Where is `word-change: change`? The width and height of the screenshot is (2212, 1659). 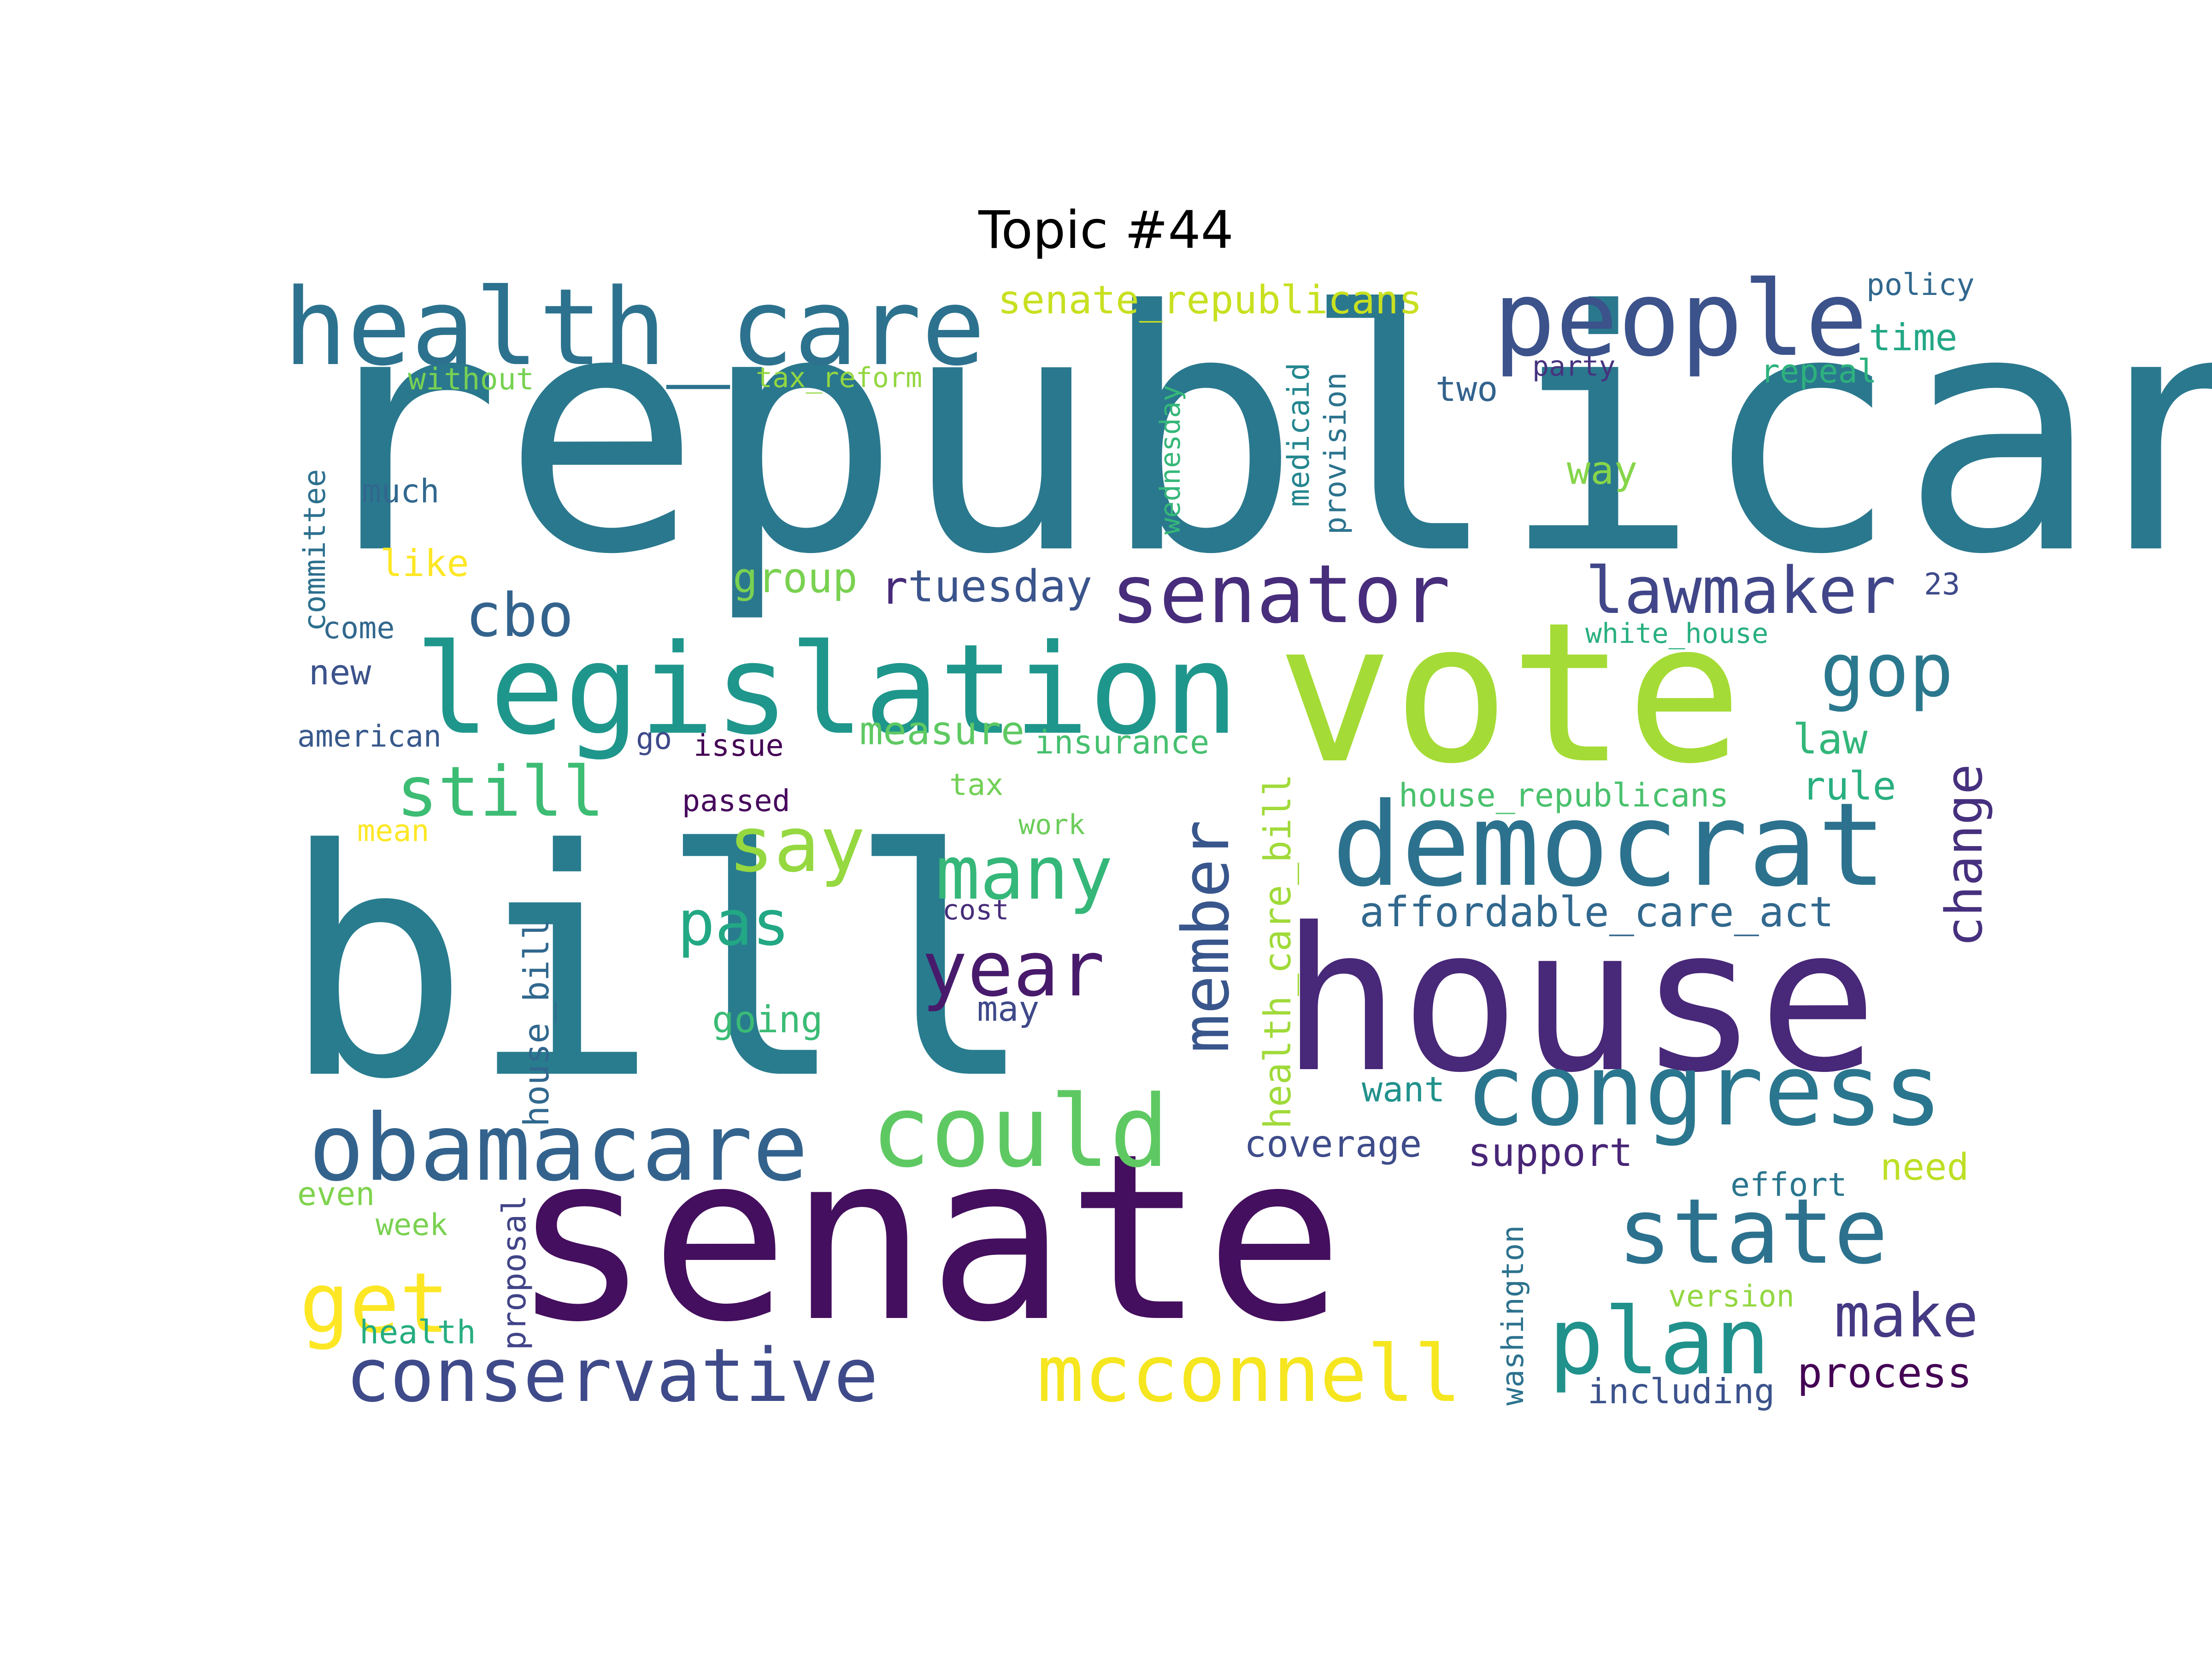 word-change: change is located at coordinates (1964, 855).